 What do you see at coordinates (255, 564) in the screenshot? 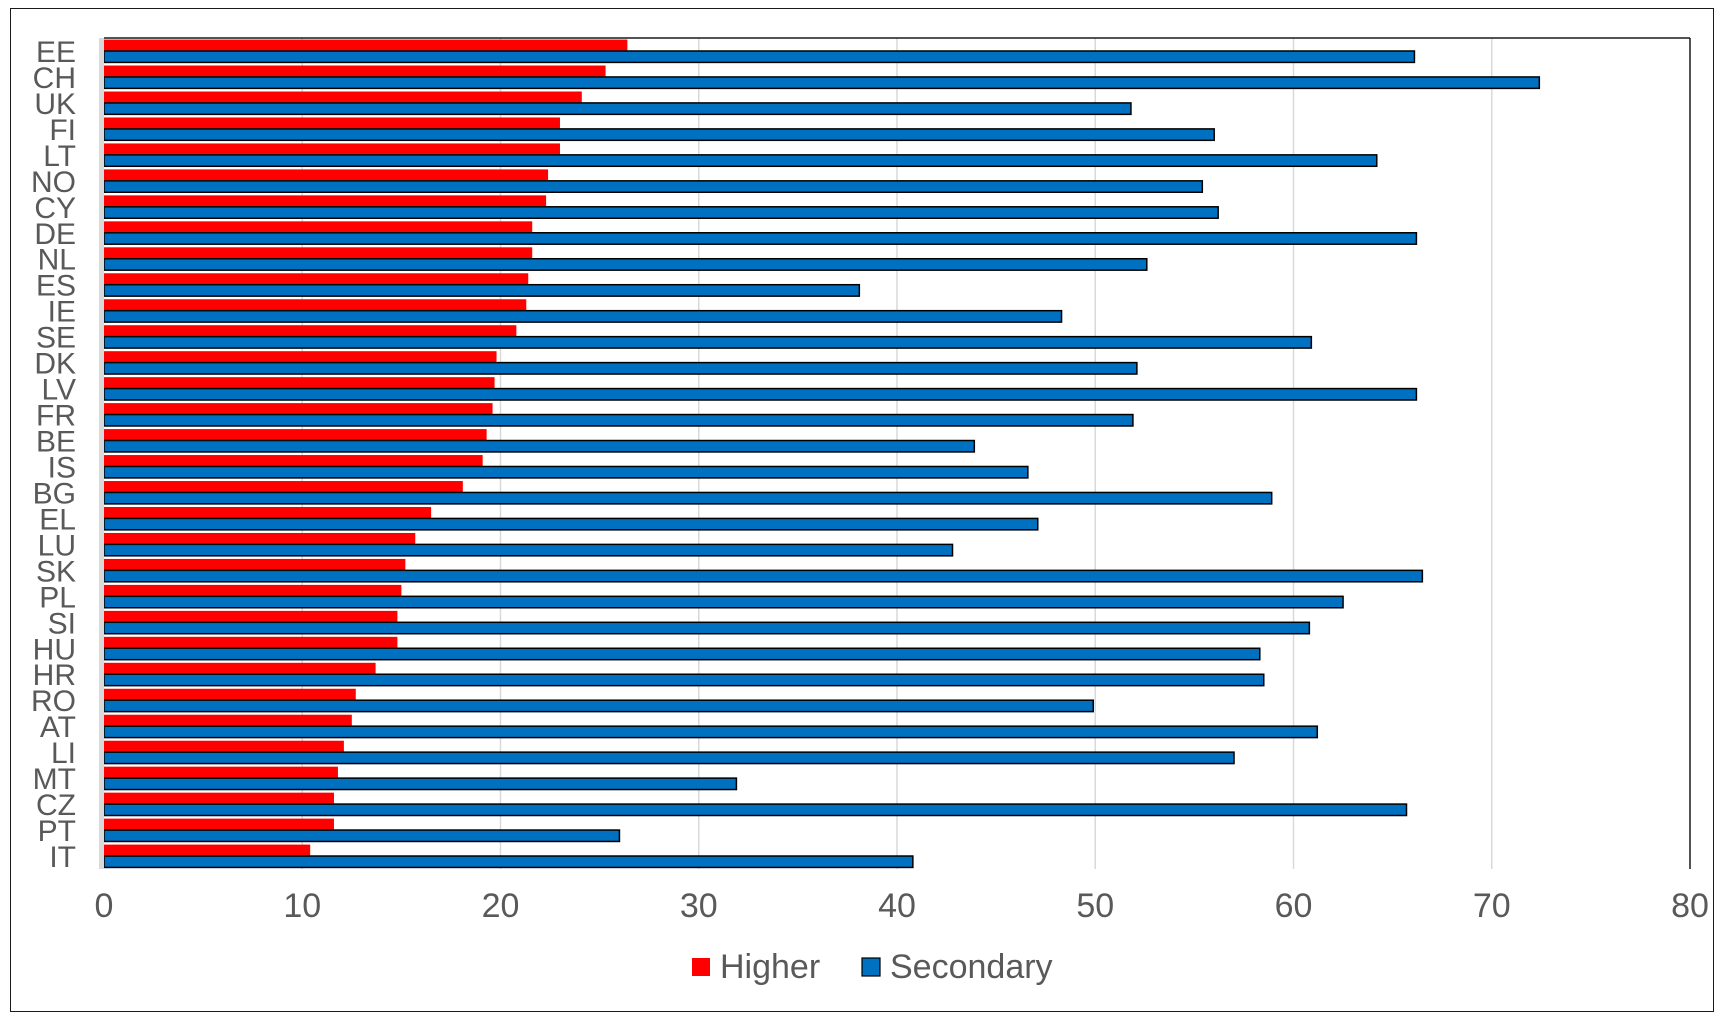
I see `bar-higher-sk` at bounding box center [255, 564].